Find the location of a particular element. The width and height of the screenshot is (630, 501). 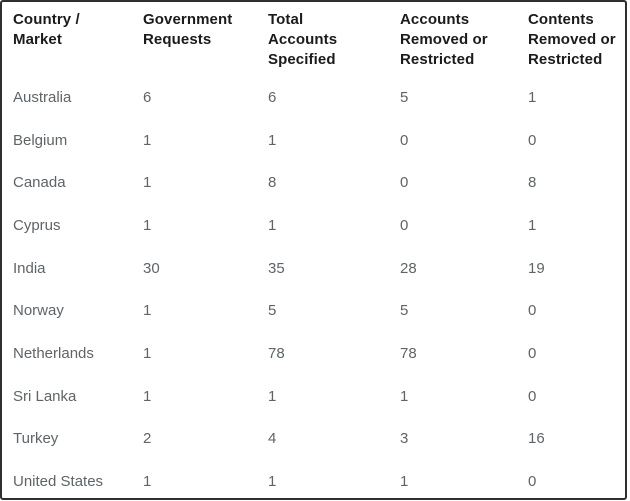

table-row: Belgium 1 1 0 0 is located at coordinates (313, 140).